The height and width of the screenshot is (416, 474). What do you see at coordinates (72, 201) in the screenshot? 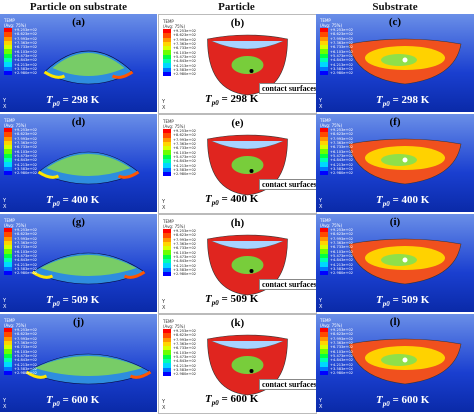
I see `initial-temperature-label: Tp0 = 400 K` at bounding box center [72, 201].